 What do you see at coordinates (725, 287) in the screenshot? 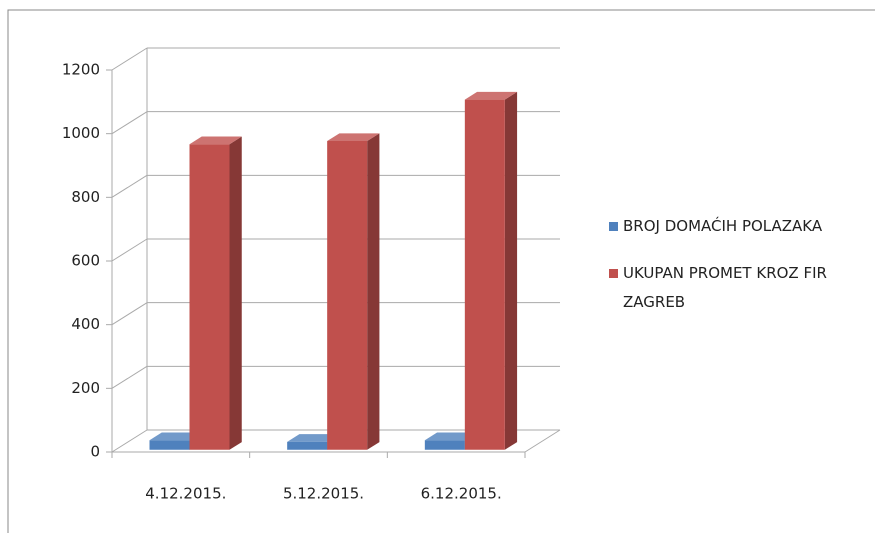
I see `legend-label: UKUPAN PROMET KROZ FIR ZAGREB` at bounding box center [725, 287].